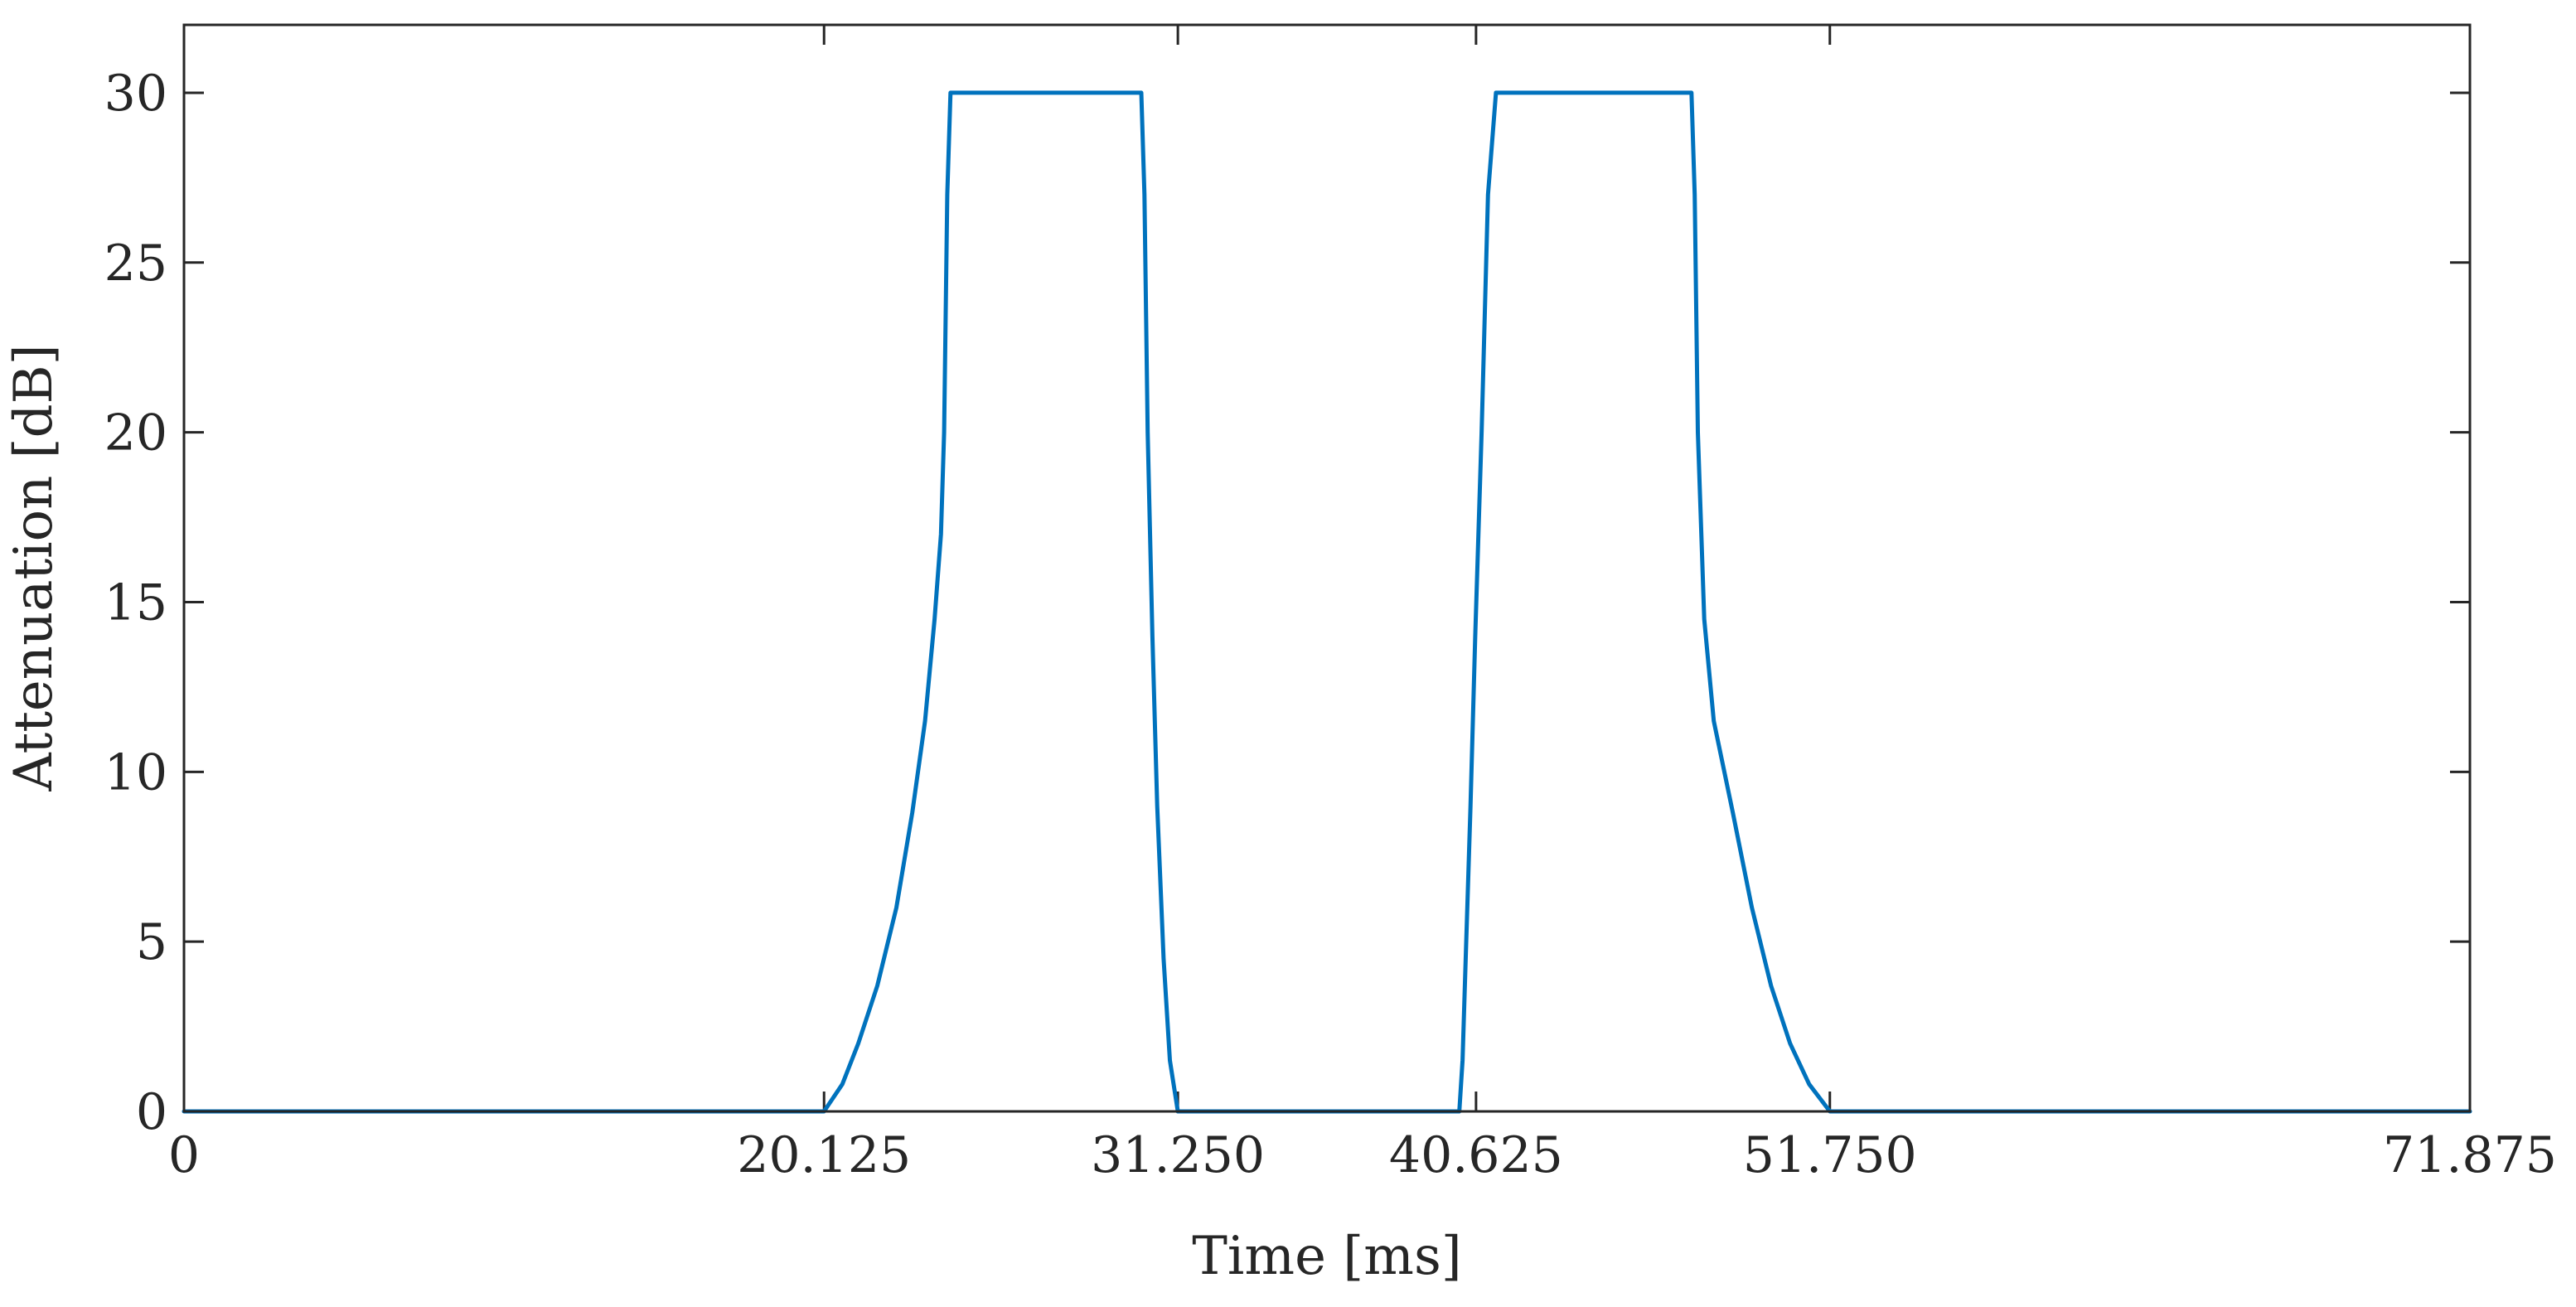  I want to click on x-tick-label: 71.875, so click(2470, 1155).